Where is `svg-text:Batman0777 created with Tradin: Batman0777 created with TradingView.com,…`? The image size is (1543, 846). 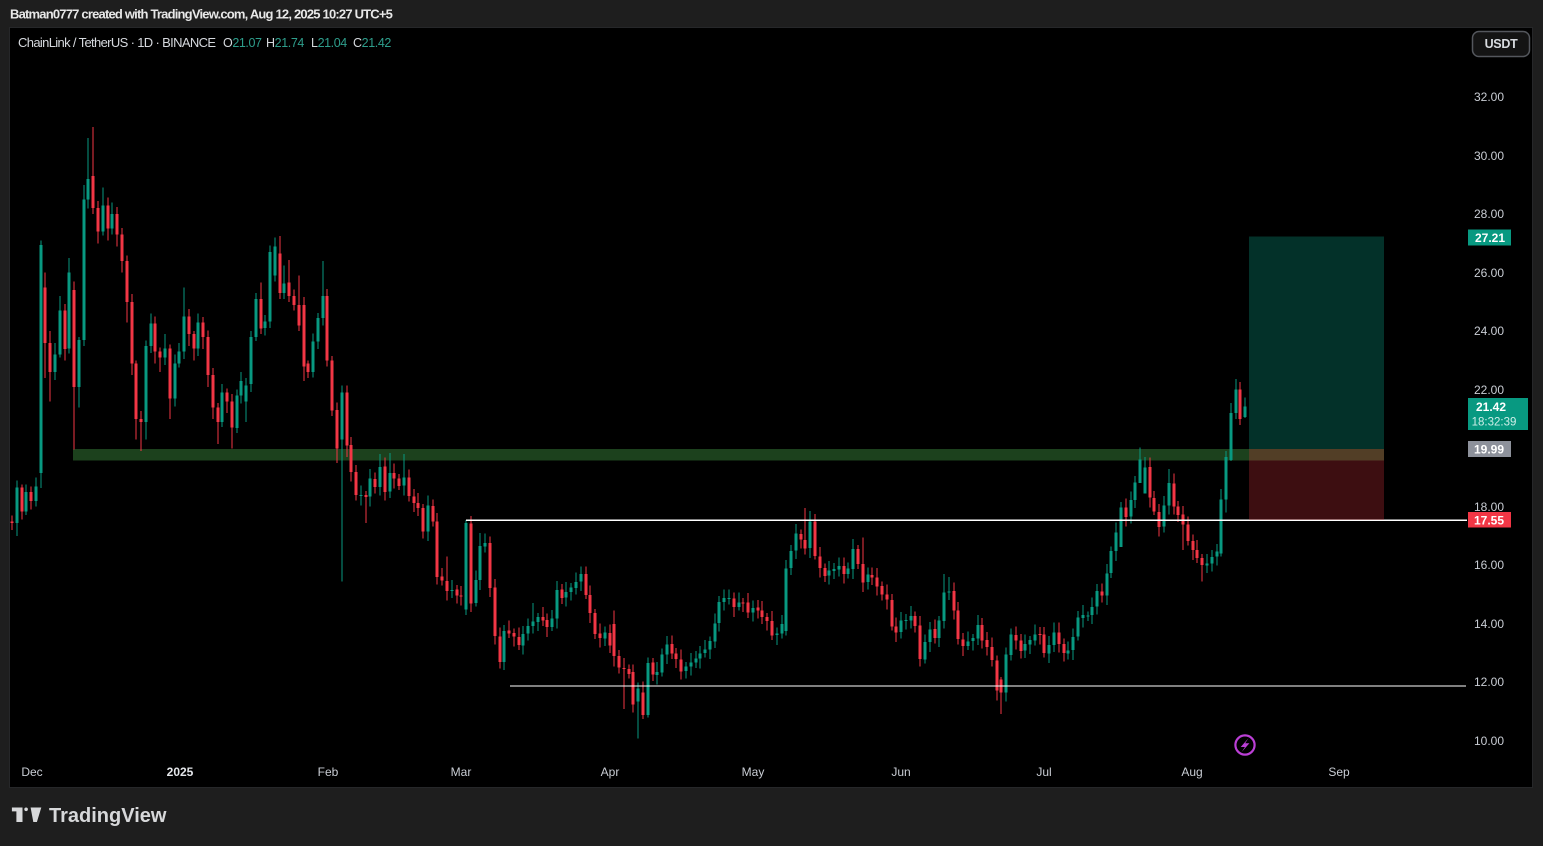 svg-text:Batman0777 created with Tradin: Batman0777 created with TradingView.com,… is located at coordinates (201, 14).